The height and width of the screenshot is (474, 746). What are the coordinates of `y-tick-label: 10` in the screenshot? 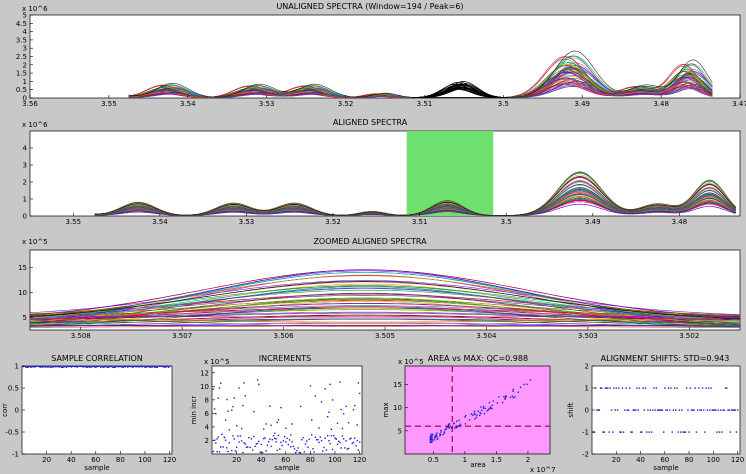 It's located at (204, 387).